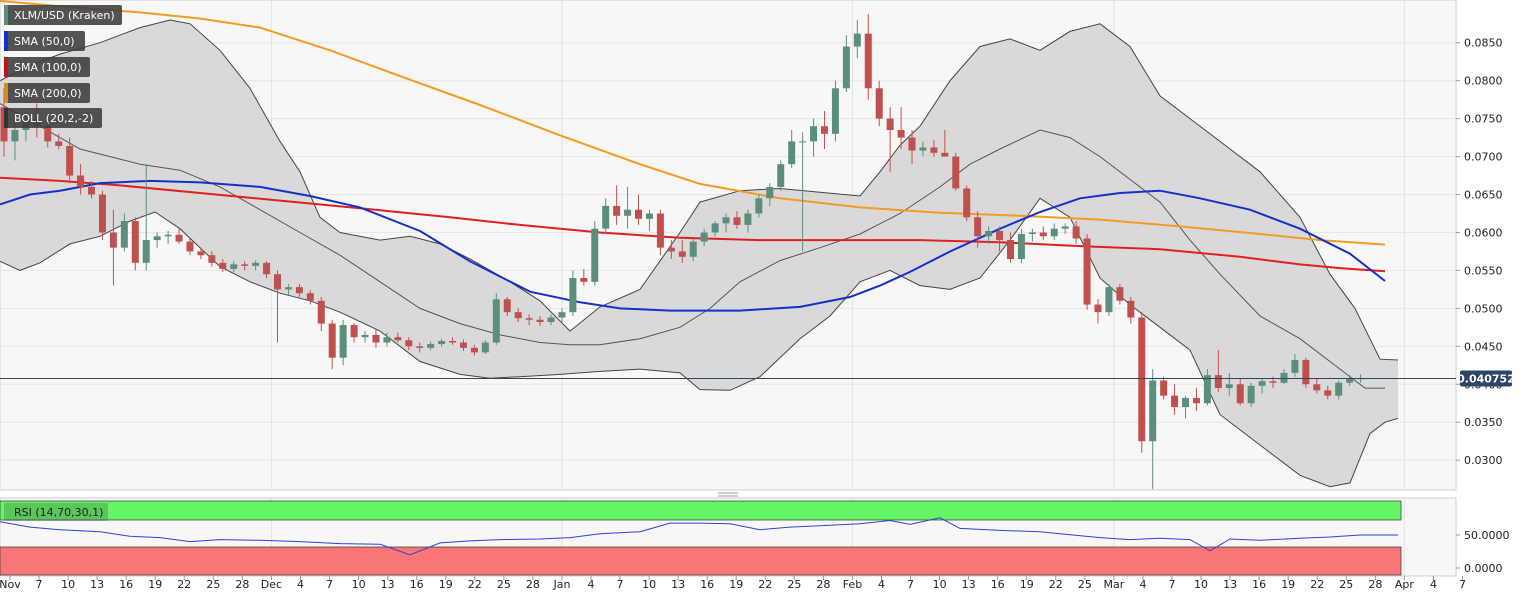  I want to click on legend-tag-sma100-bg, so click(47, 67).